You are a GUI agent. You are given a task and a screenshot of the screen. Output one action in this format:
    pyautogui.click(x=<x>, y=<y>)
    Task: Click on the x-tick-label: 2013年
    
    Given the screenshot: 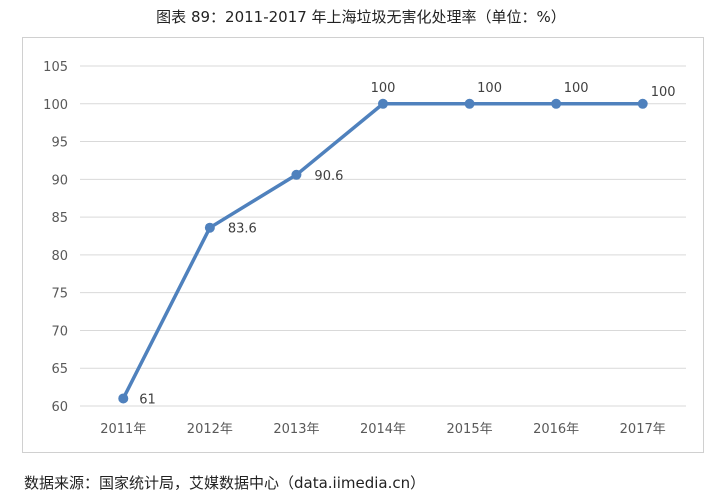 What is the action you would take?
    pyautogui.click(x=296, y=429)
    